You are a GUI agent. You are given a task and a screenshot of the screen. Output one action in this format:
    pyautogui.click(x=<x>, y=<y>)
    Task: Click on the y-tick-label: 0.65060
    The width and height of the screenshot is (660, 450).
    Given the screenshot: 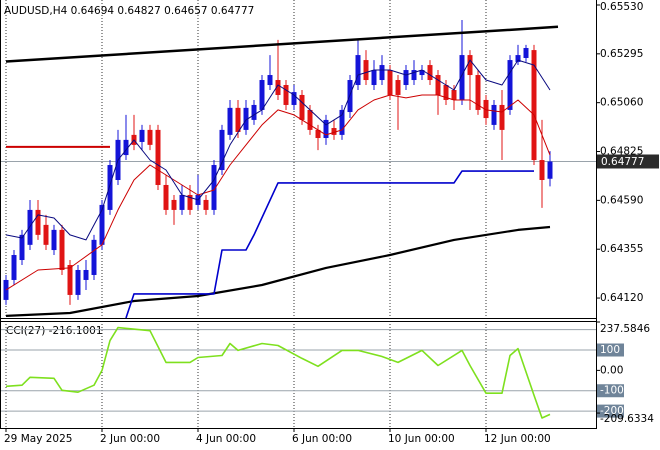 What is the action you would take?
    pyautogui.click(x=621, y=103)
    